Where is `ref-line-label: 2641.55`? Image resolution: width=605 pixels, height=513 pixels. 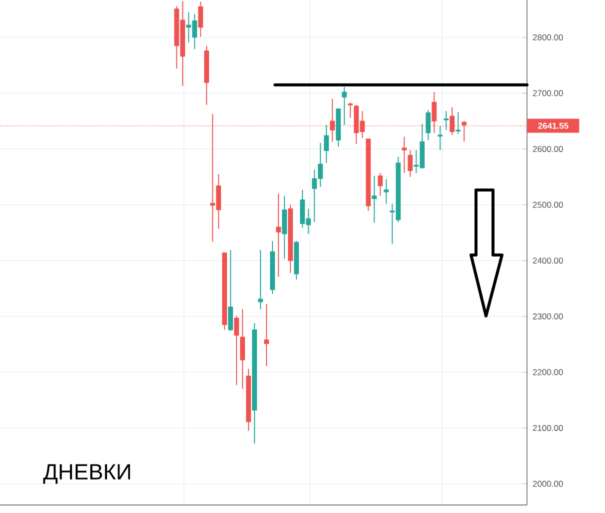 ref-line-label: 2641.55 is located at coordinates (553, 125).